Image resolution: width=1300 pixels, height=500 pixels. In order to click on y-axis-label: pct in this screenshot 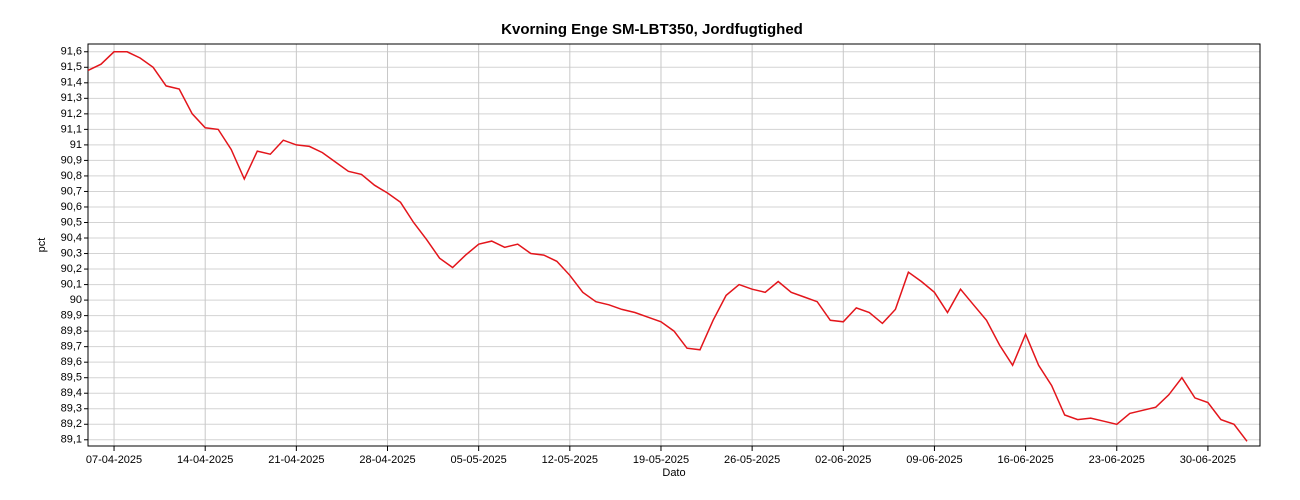, I will do `click(42, 245)`.